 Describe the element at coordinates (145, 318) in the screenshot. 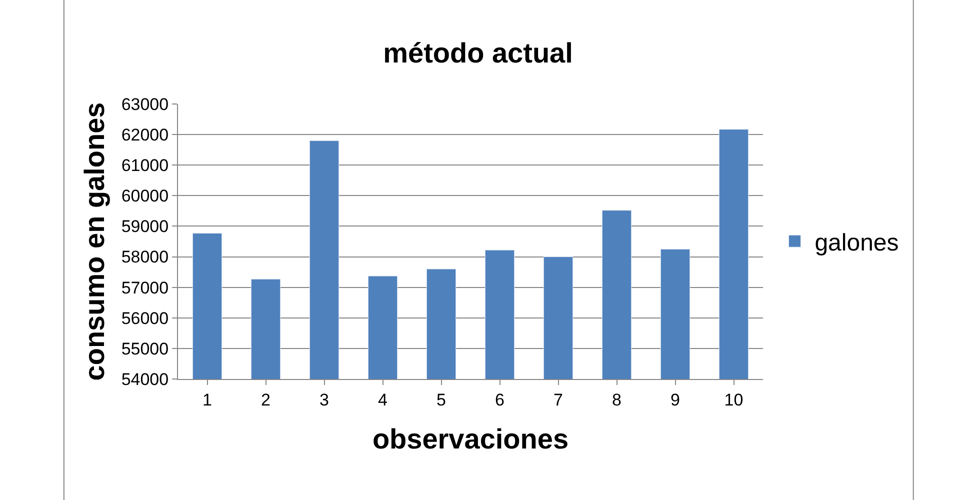

I see `y-tick-label: 56000` at that location.